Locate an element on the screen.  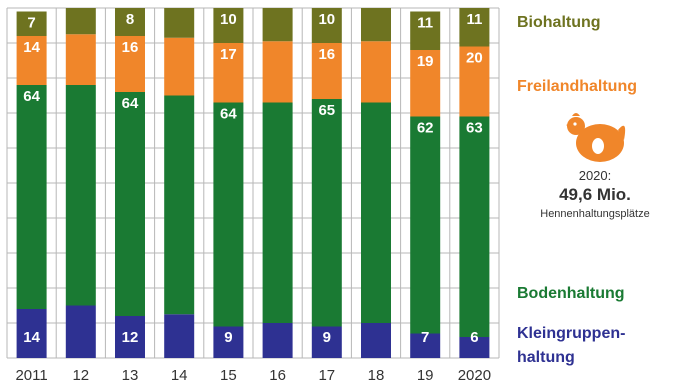
x-tick-label: 19 is located at coordinates (425, 375).